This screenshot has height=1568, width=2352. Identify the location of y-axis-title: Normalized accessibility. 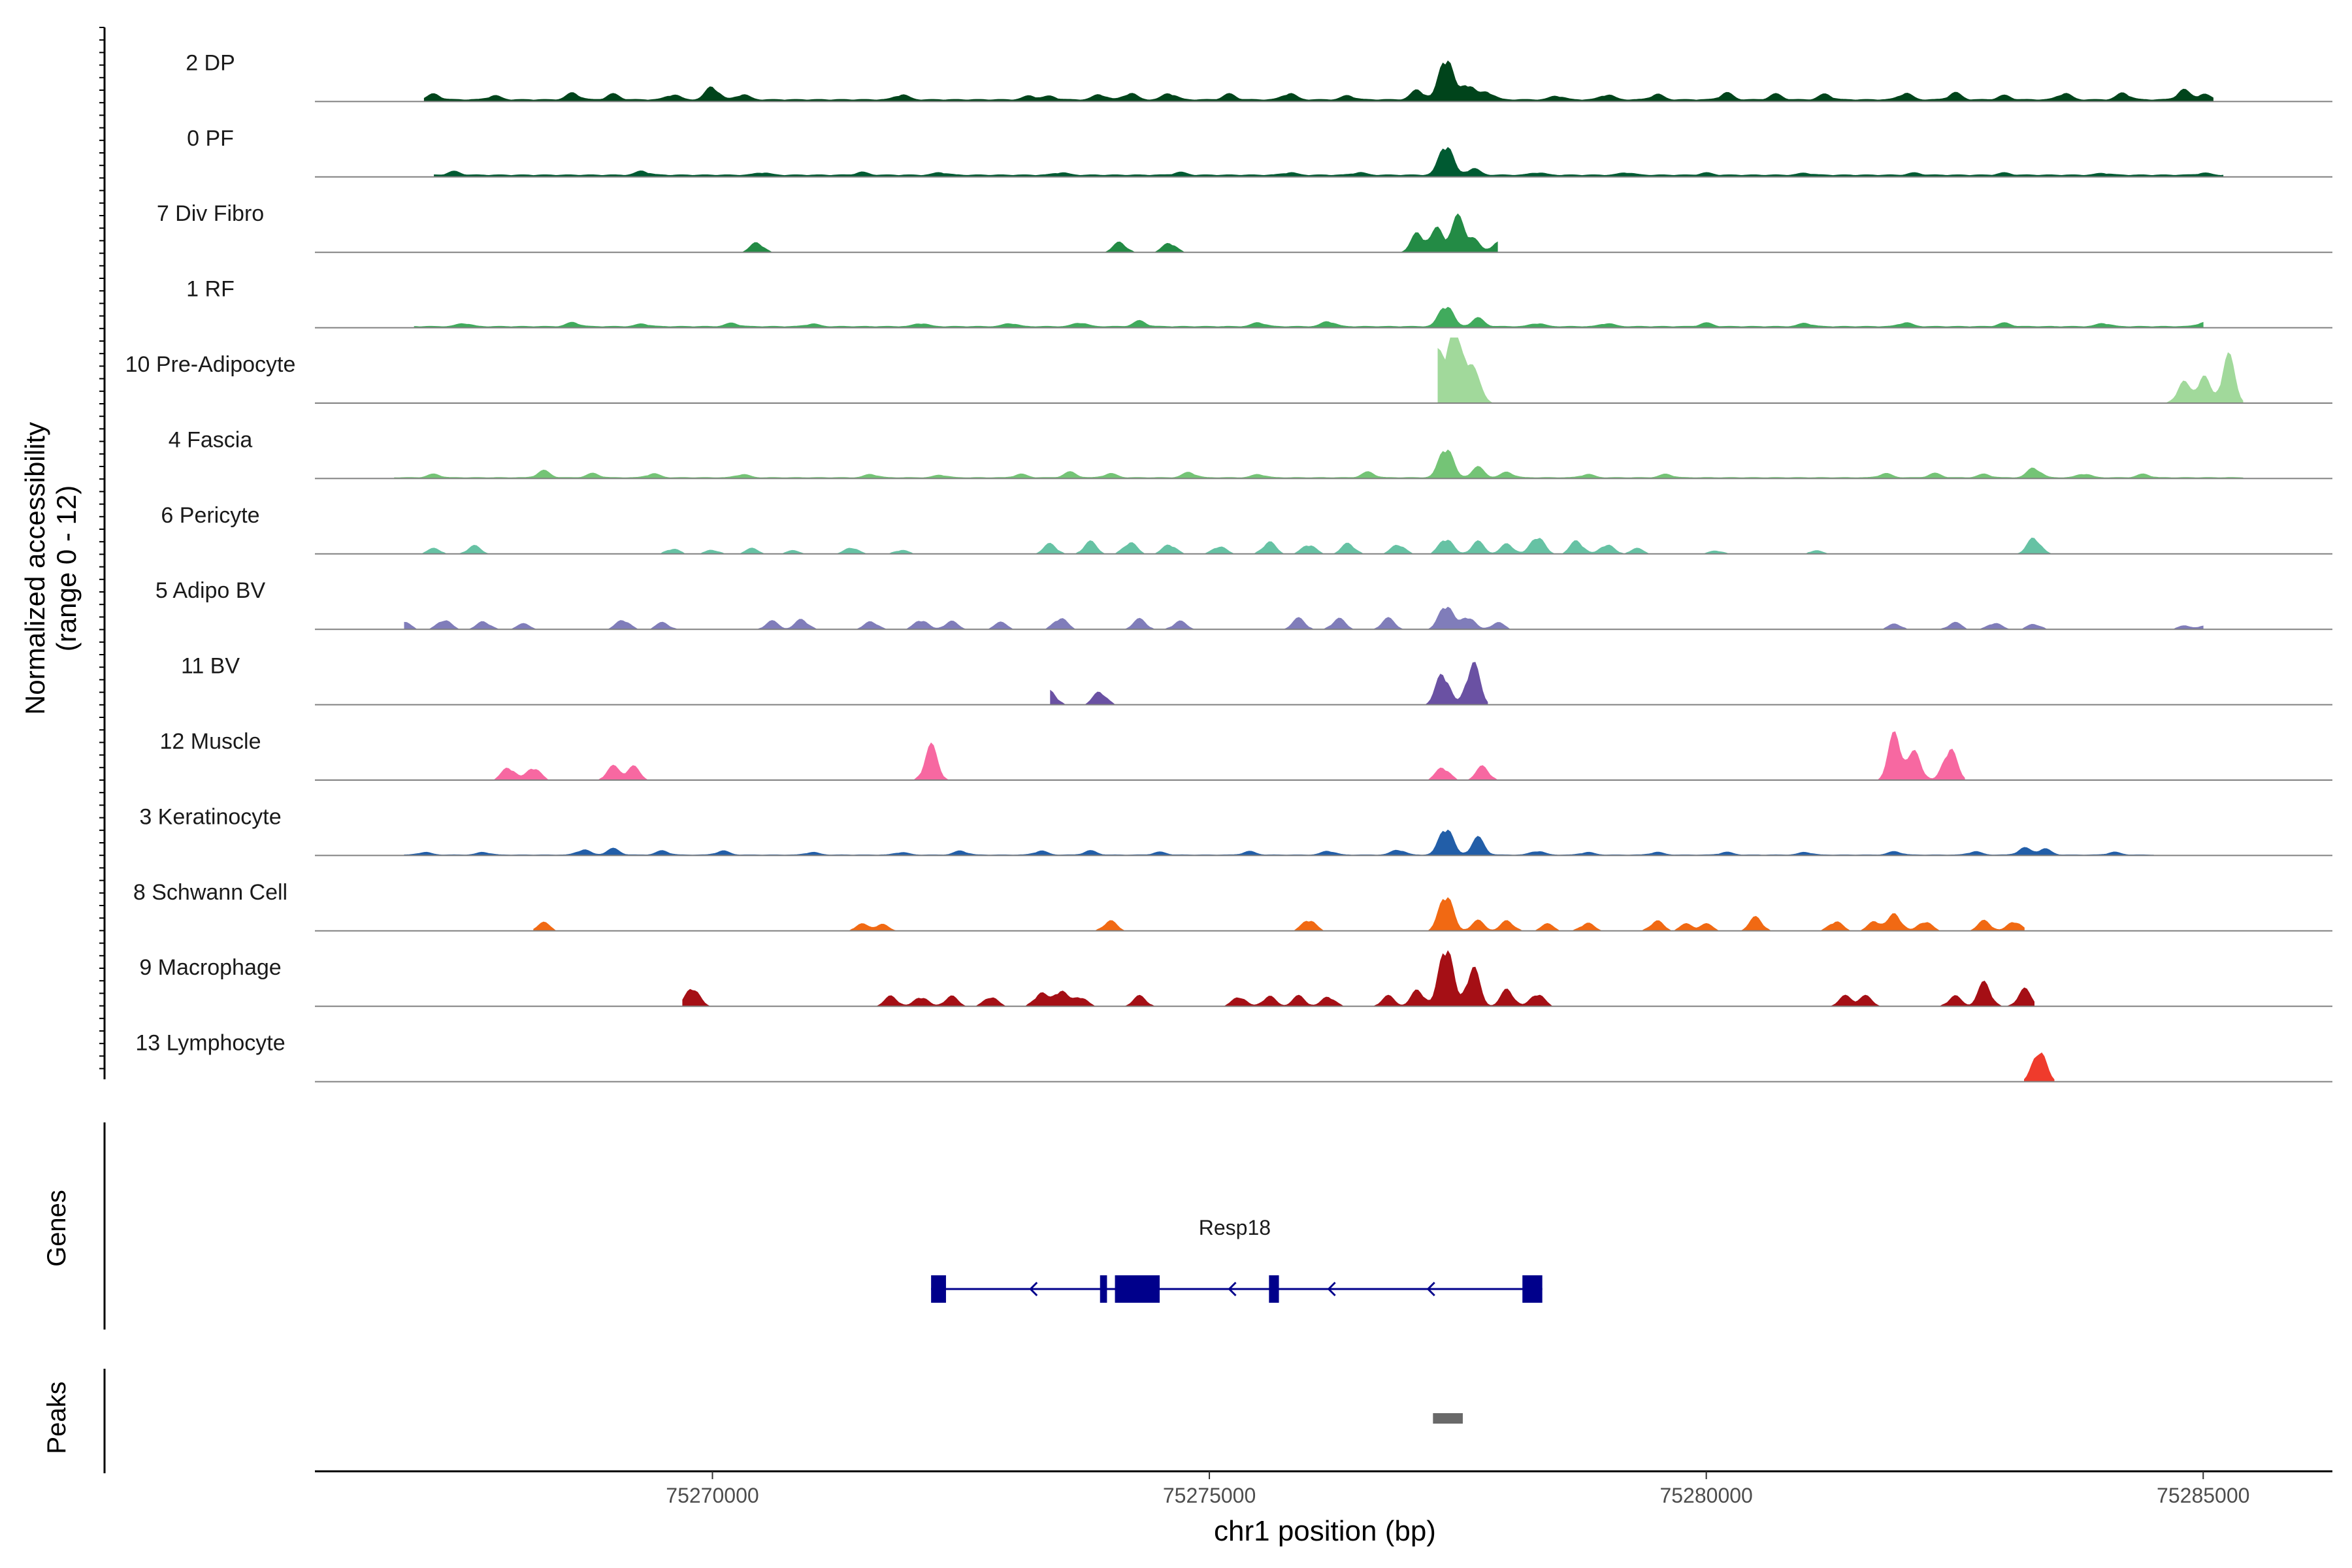
(35, 568).